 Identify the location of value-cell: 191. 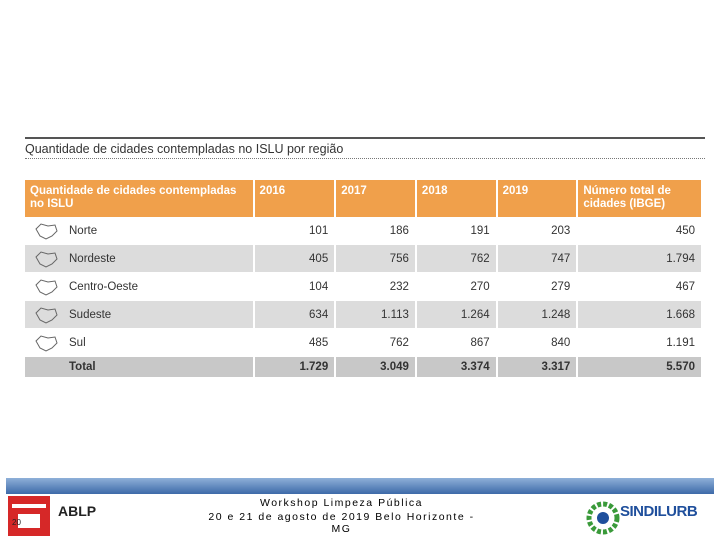
(456, 231).